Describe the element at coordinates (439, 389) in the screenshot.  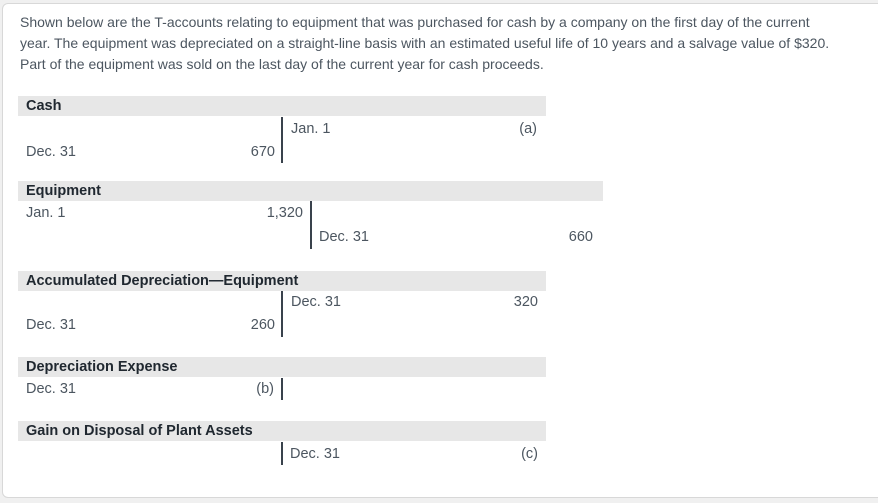
I see `debit-row: Dec. 31 (b)` at that location.